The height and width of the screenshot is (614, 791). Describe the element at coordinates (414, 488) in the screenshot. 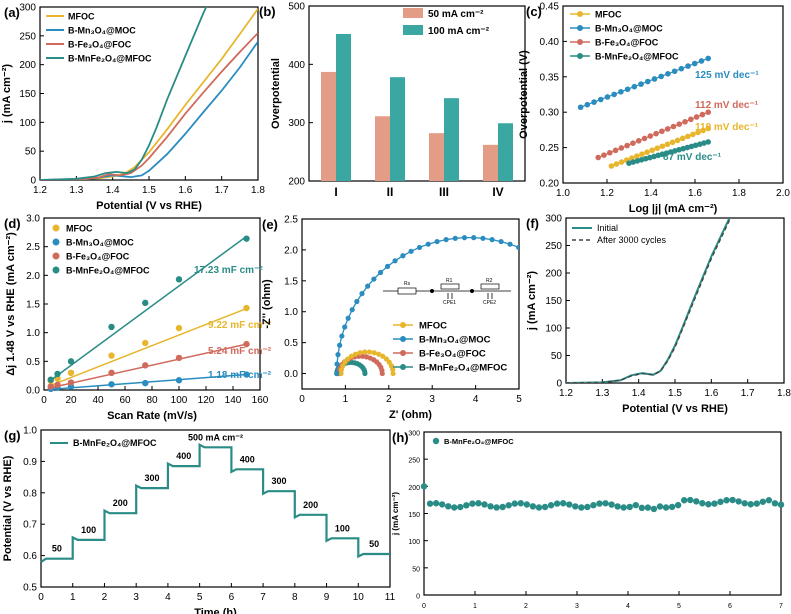

I see `y-tick-label: 200` at that location.